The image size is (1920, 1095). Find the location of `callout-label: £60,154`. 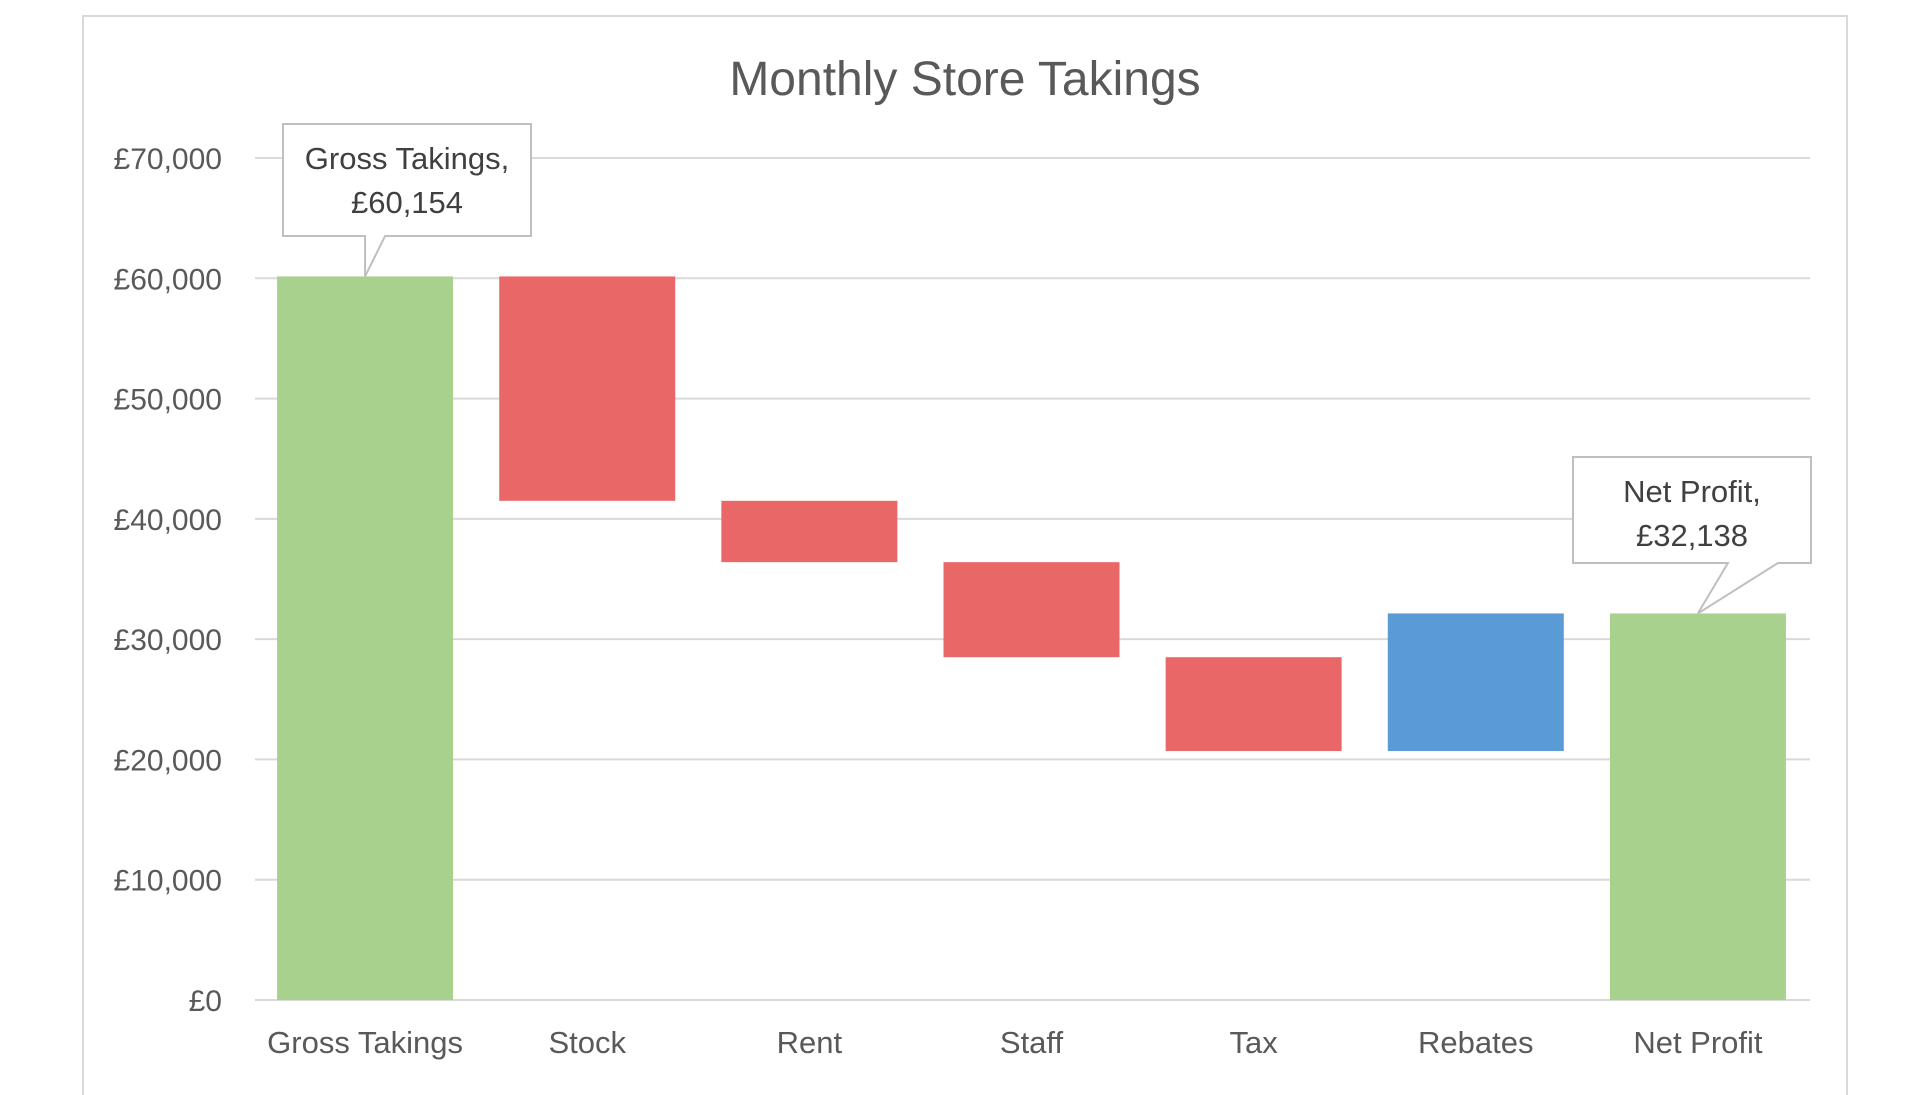

callout-label: £60,154 is located at coordinates (407, 202).